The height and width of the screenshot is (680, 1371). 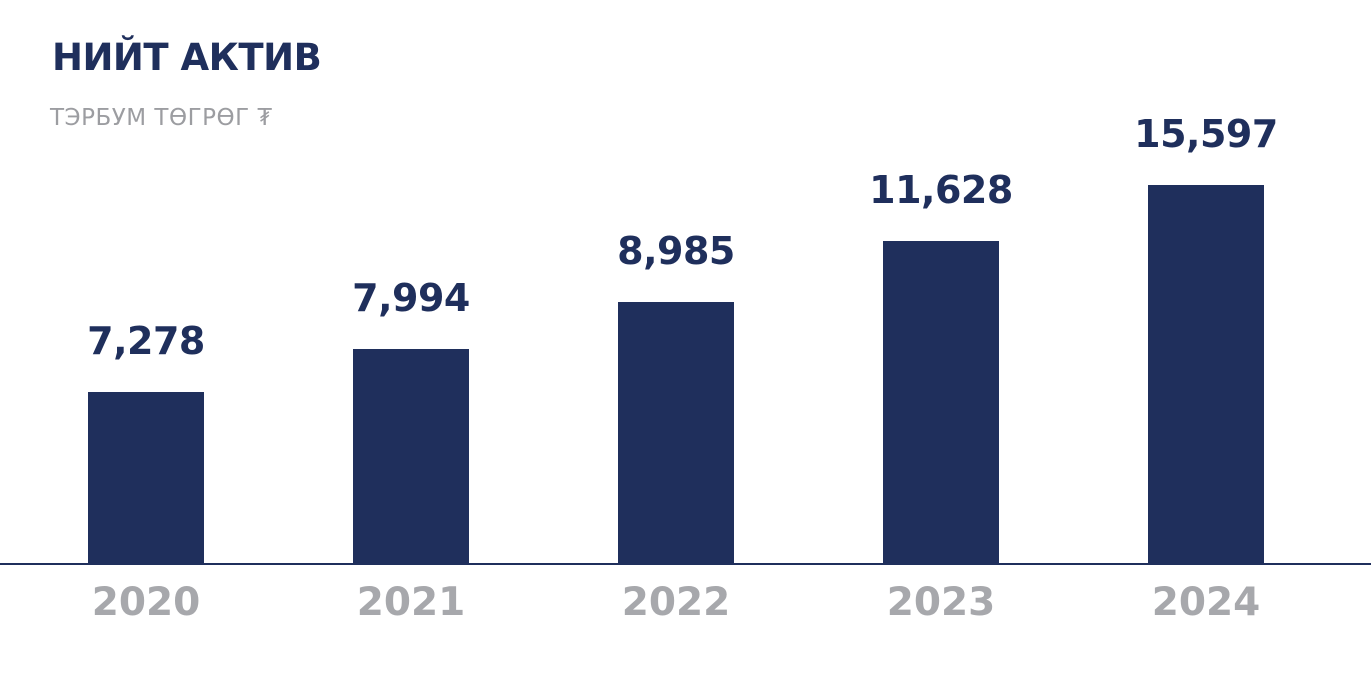 What do you see at coordinates (411, 298) in the screenshot?
I see `value-label-2021: 7,994` at bounding box center [411, 298].